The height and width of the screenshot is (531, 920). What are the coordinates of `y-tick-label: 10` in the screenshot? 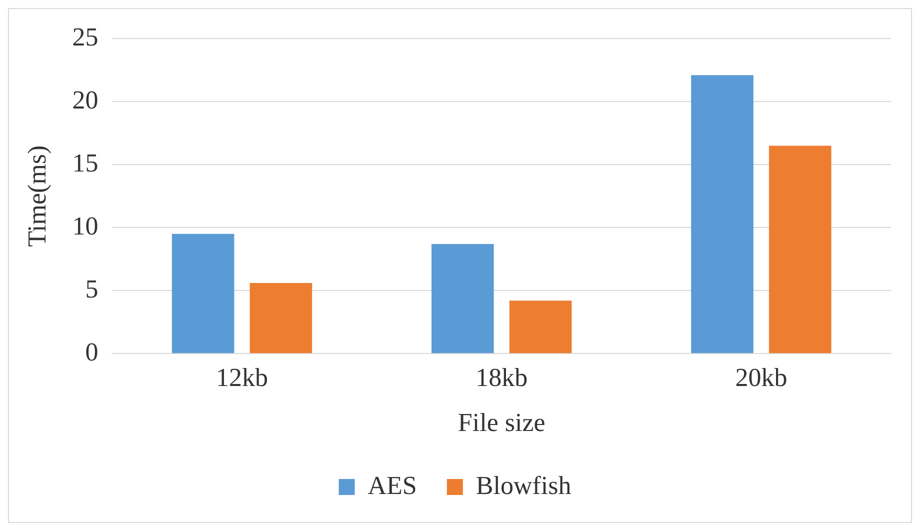 It's located at (85, 225).